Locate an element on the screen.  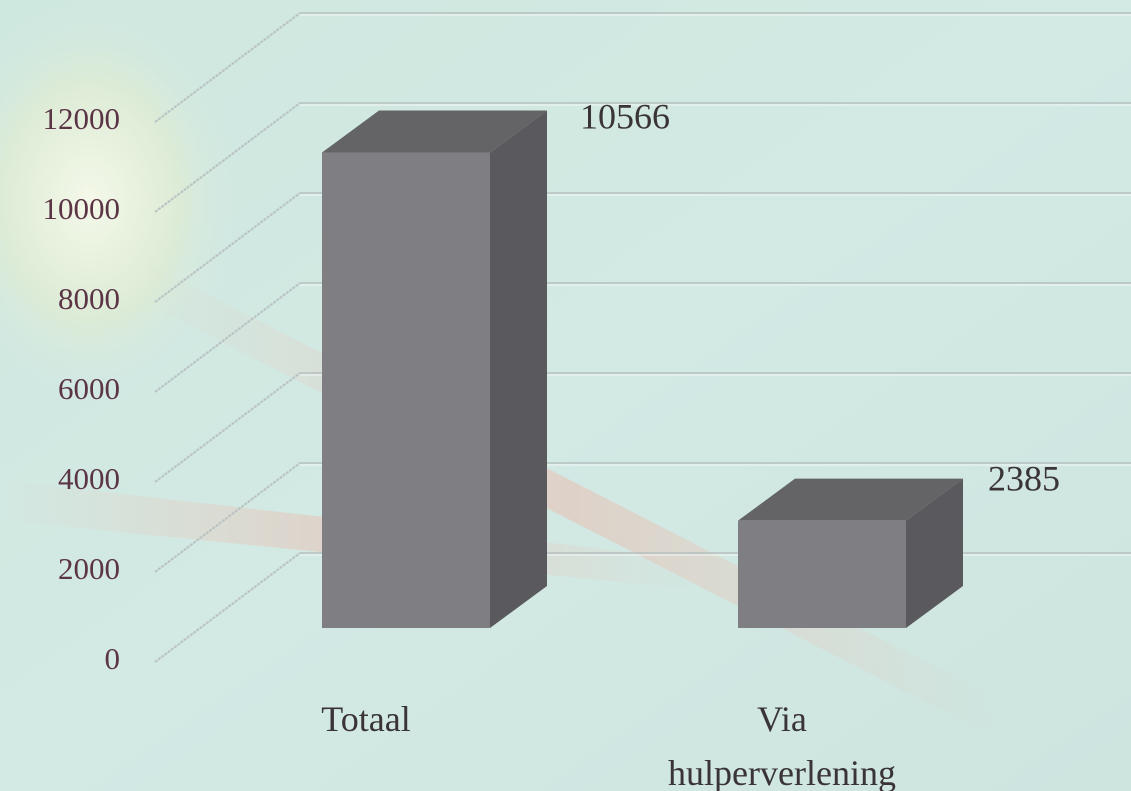
x-tick-label: Totaal is located at coordinates (366, 719).